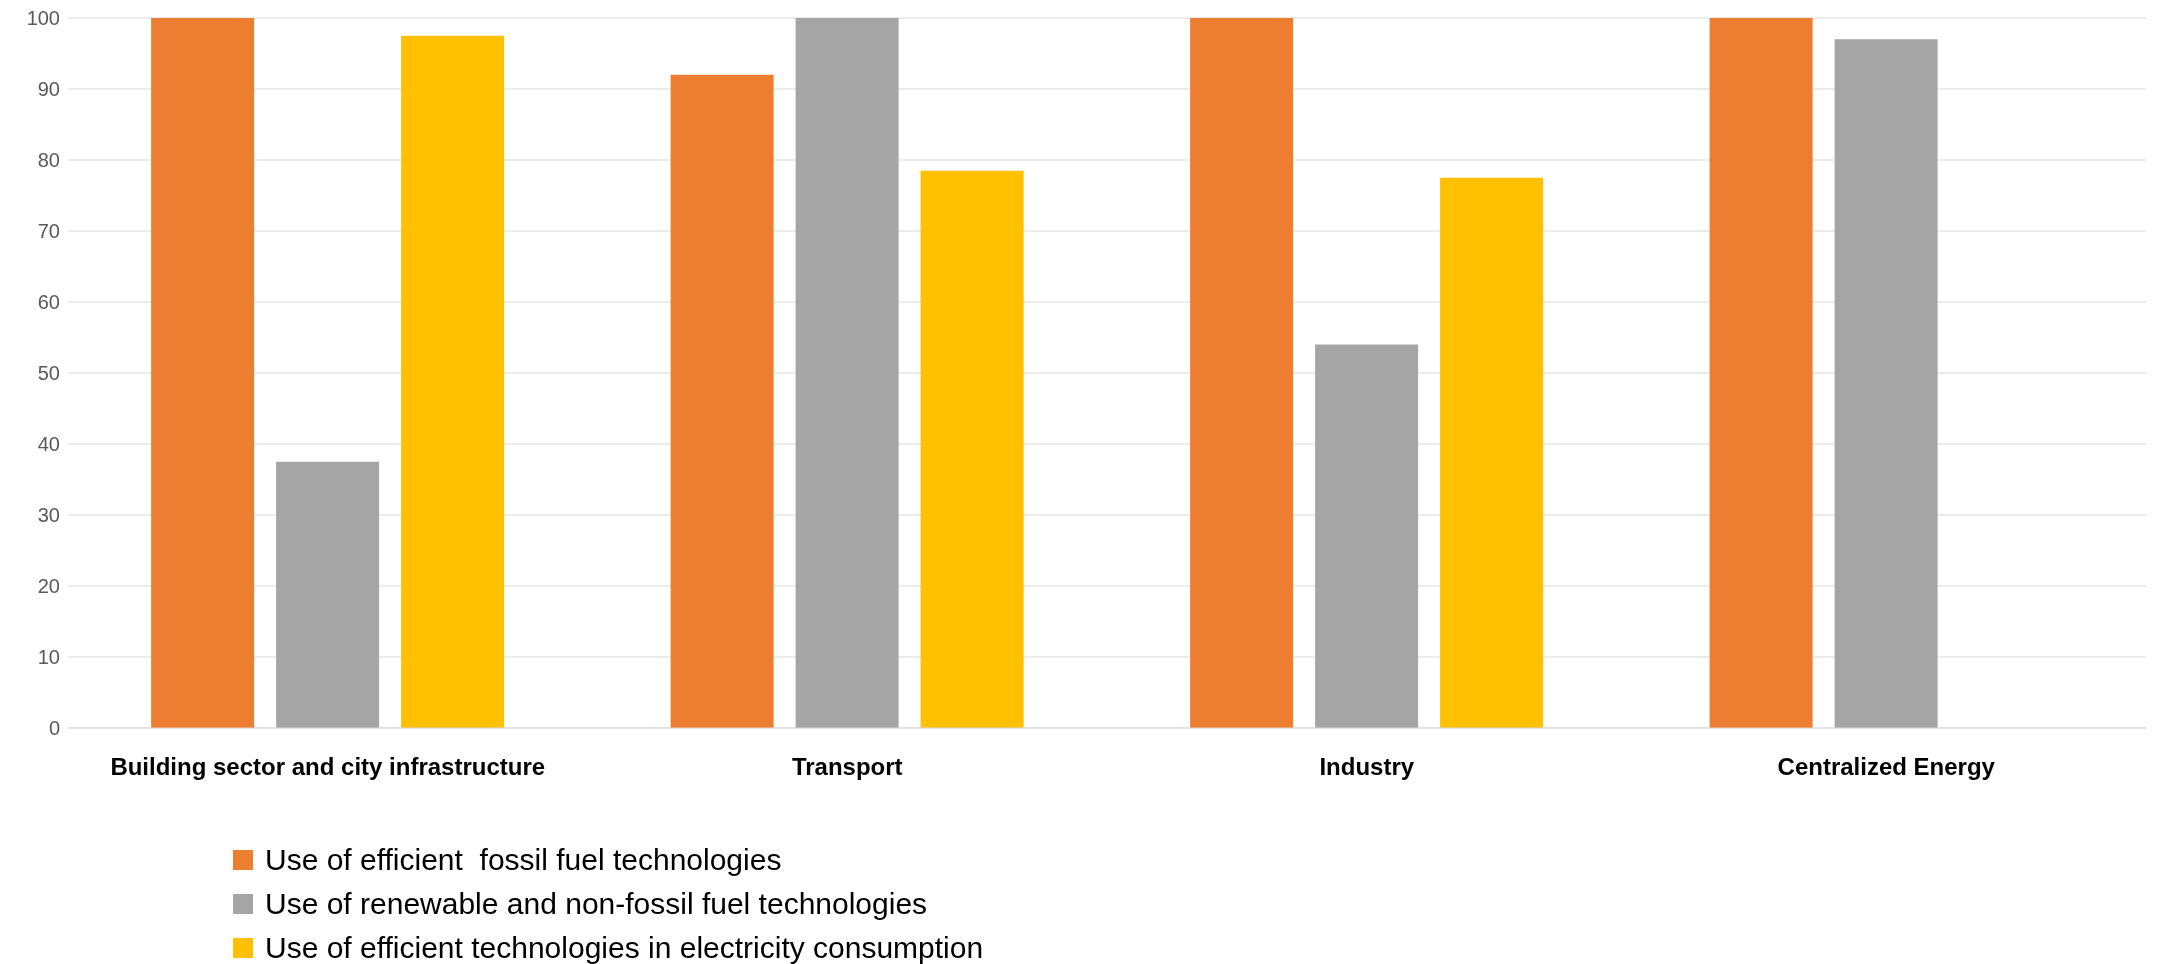 The width and height of the screenshot is (2164, 964). What do you see at coordinates (596, 904) in the screenshot?
I see `legend-label: Use of renewable and non-fossil fuel technologies` at bounding box center [596, 904].